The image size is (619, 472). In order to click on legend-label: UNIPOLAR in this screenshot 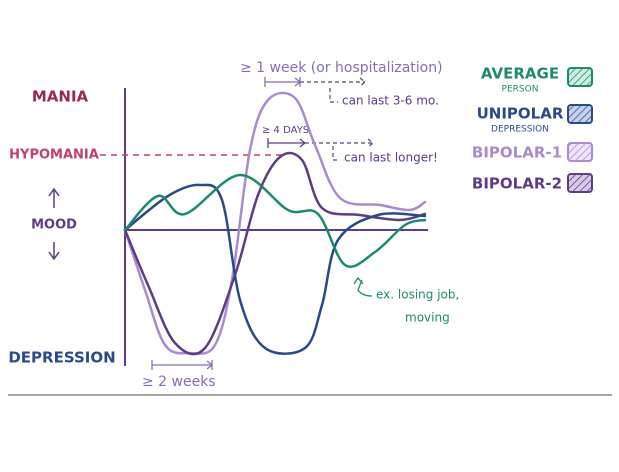, I will do `click(520, 114)`.